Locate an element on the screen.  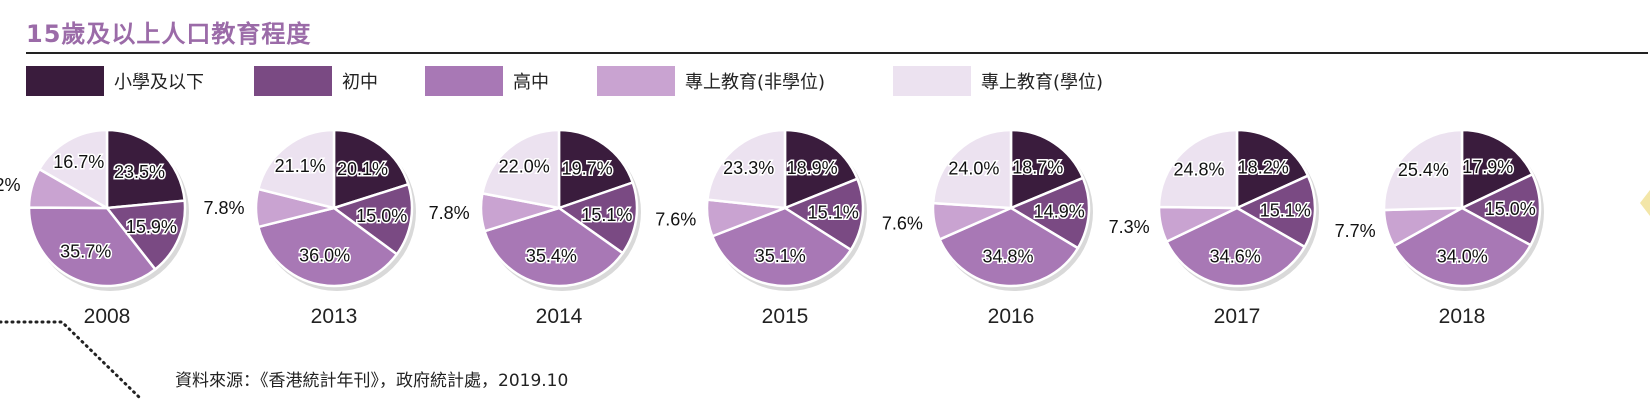
legend-item-post-sec-non-degree: 專上教育(非學位) is located at coordinates (711, 81).